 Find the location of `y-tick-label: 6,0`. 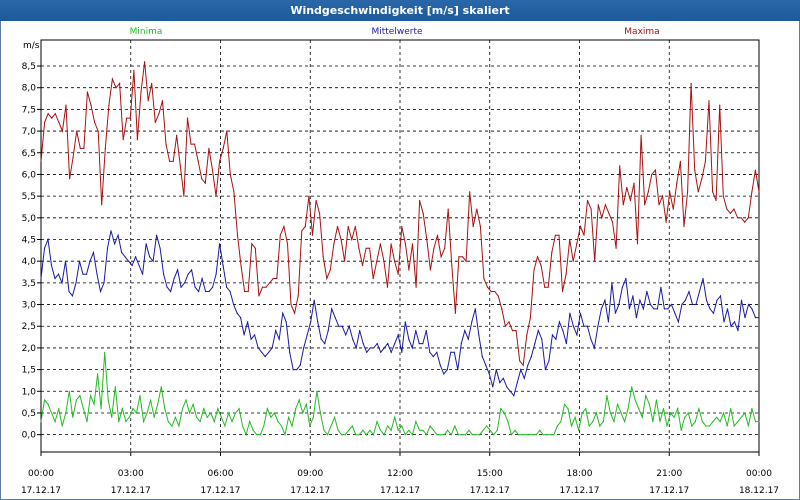

y-tick-label: 6,0 is located at coordinates (29, 175).